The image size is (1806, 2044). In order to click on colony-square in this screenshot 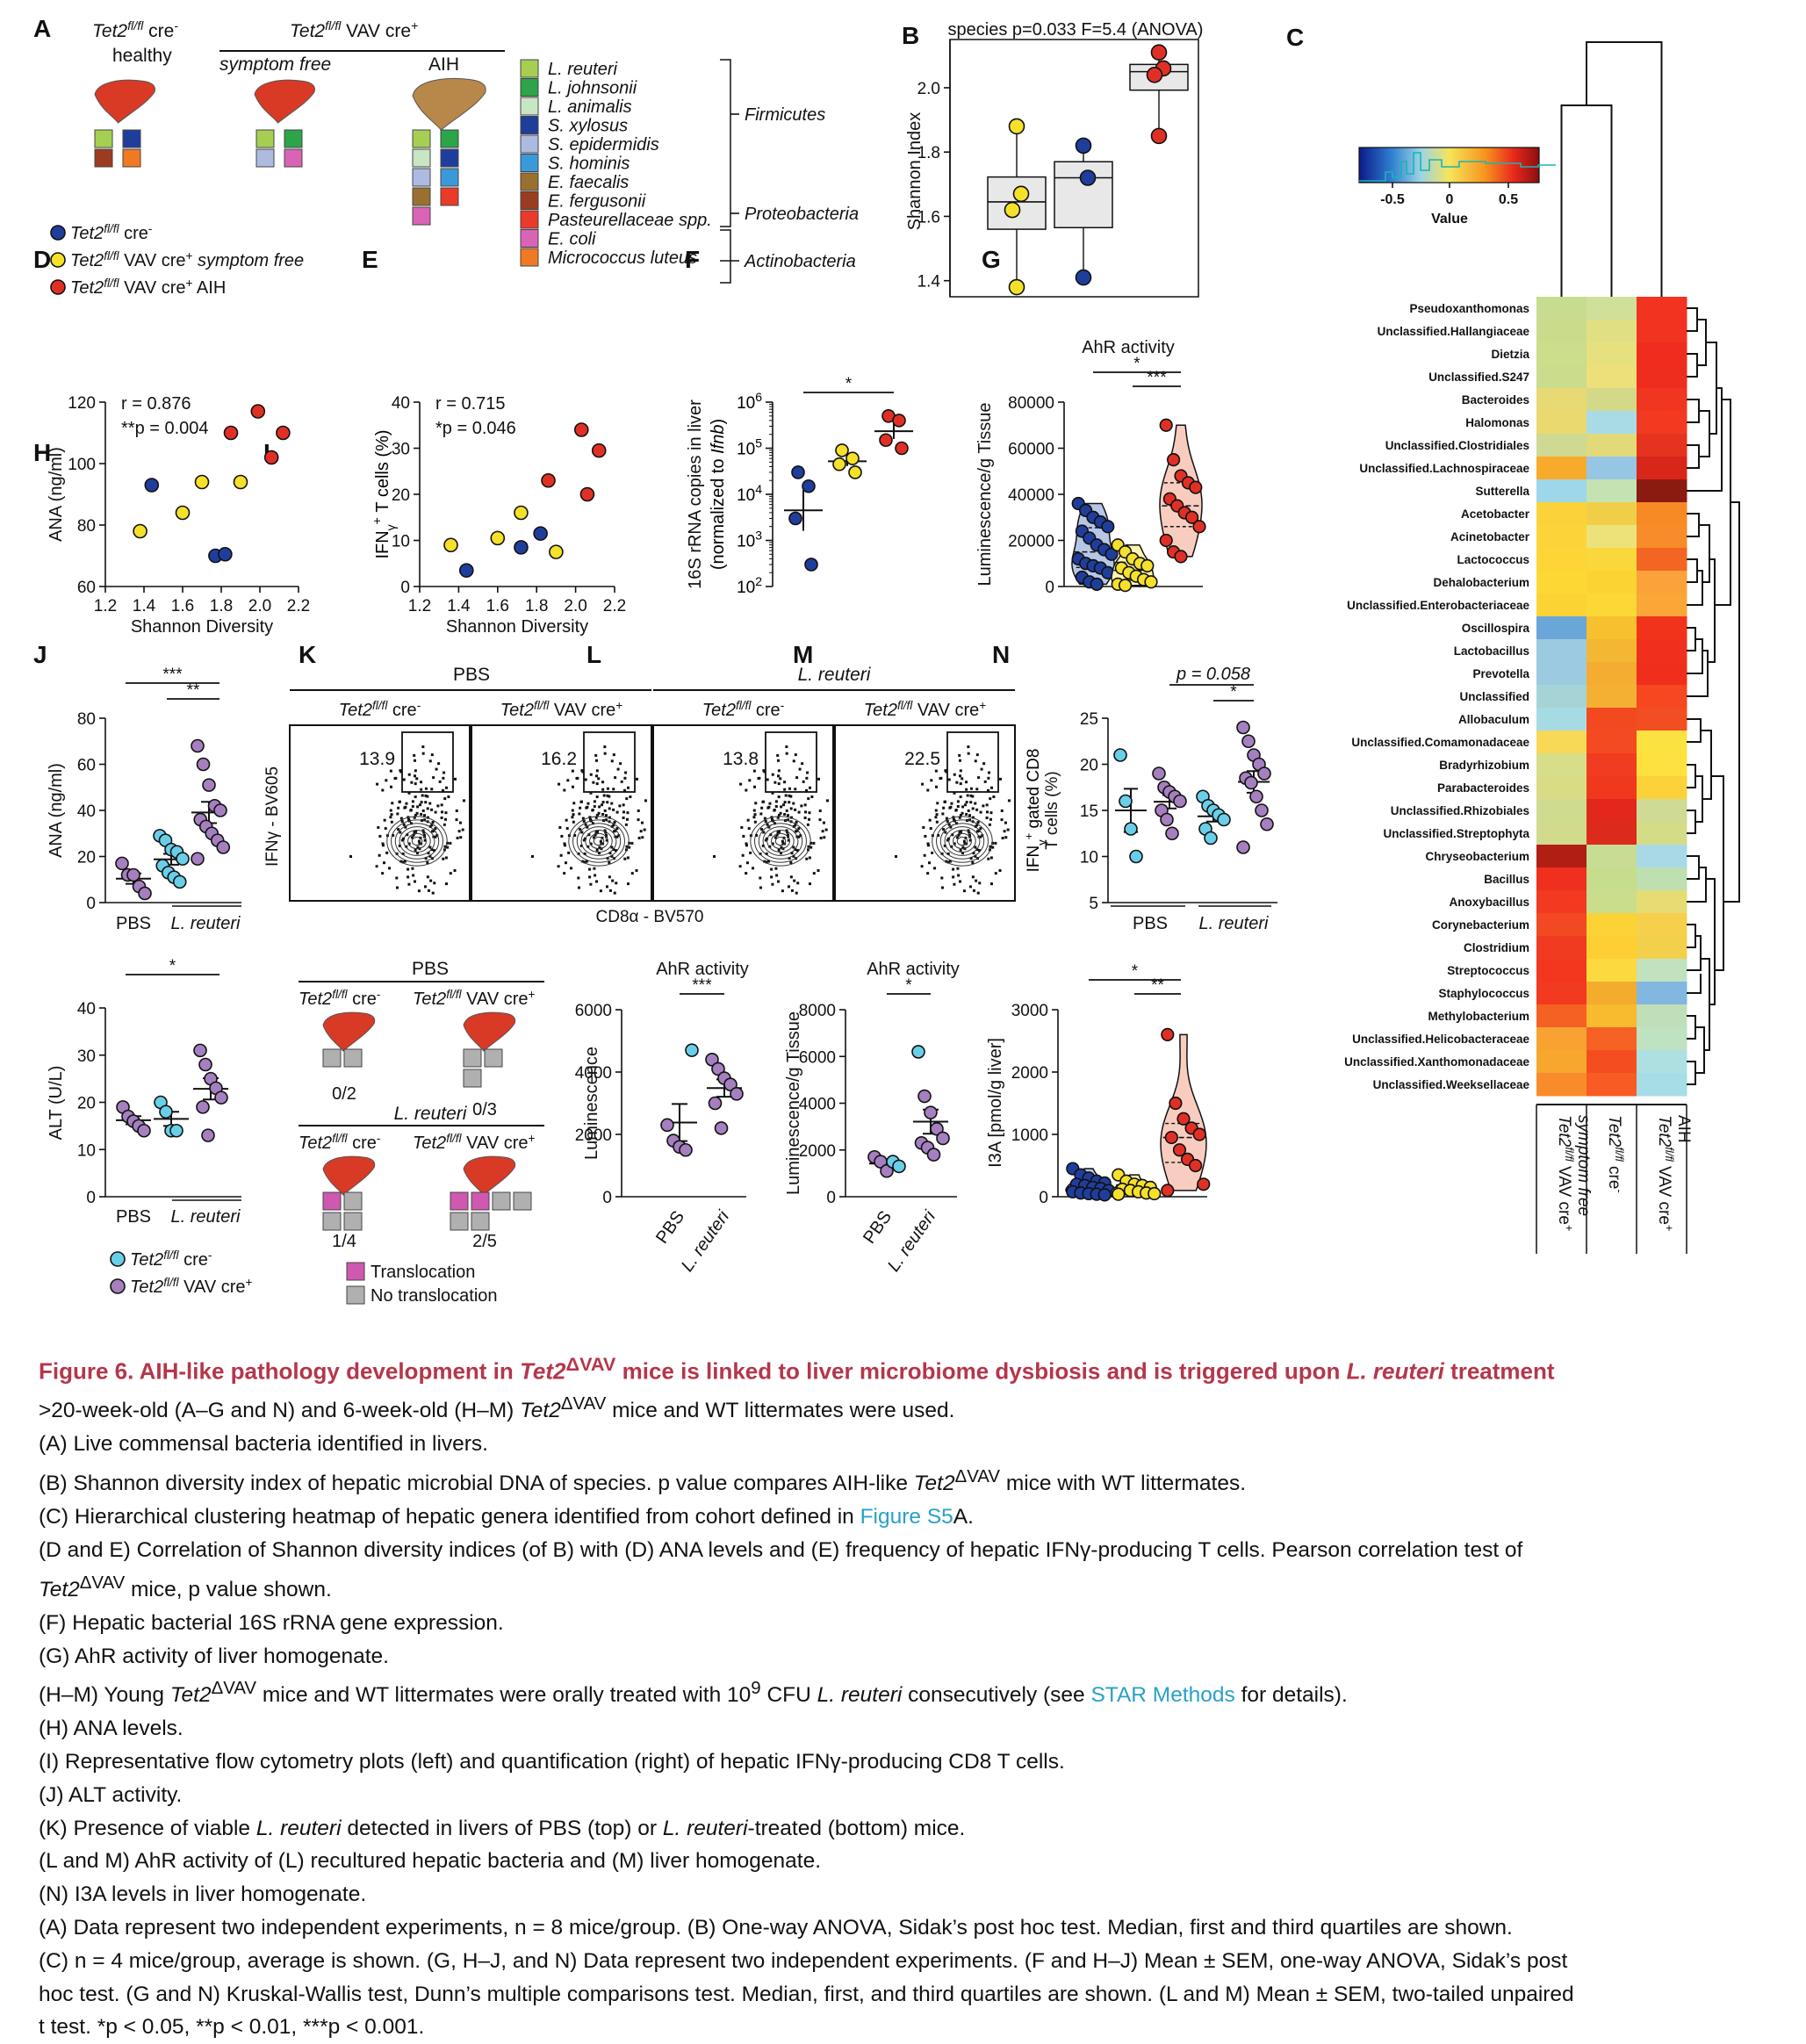, I will do `click(332, 1058)`.